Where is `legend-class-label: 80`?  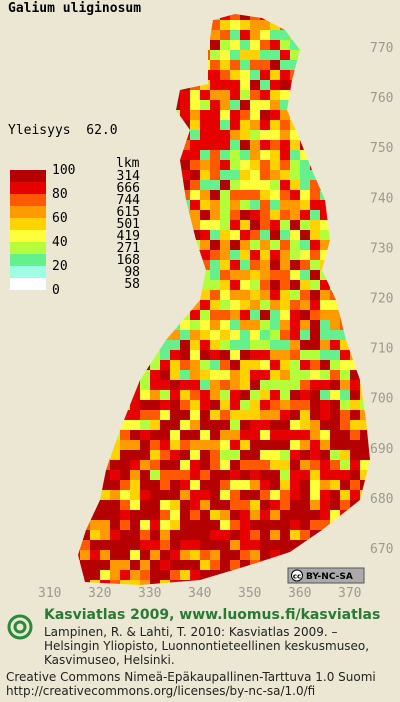 legend-class-label: 80 is located at coordinates (60, 194).